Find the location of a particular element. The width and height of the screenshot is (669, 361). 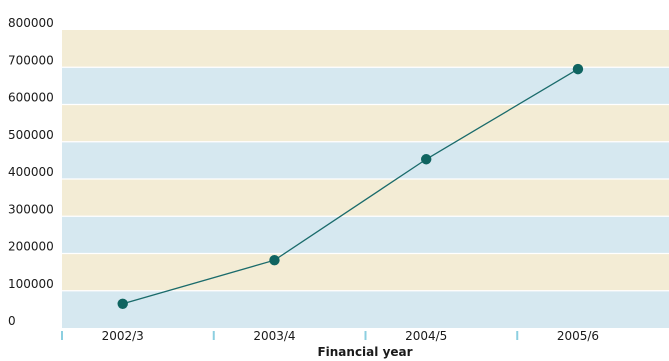

x-tick-label: 2005/6 is located at coordinates (578, 336).